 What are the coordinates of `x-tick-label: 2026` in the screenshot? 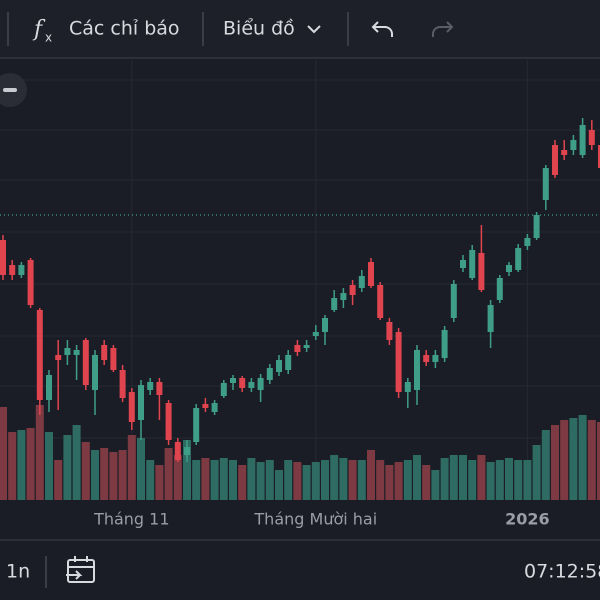 It's located at (527, 519).